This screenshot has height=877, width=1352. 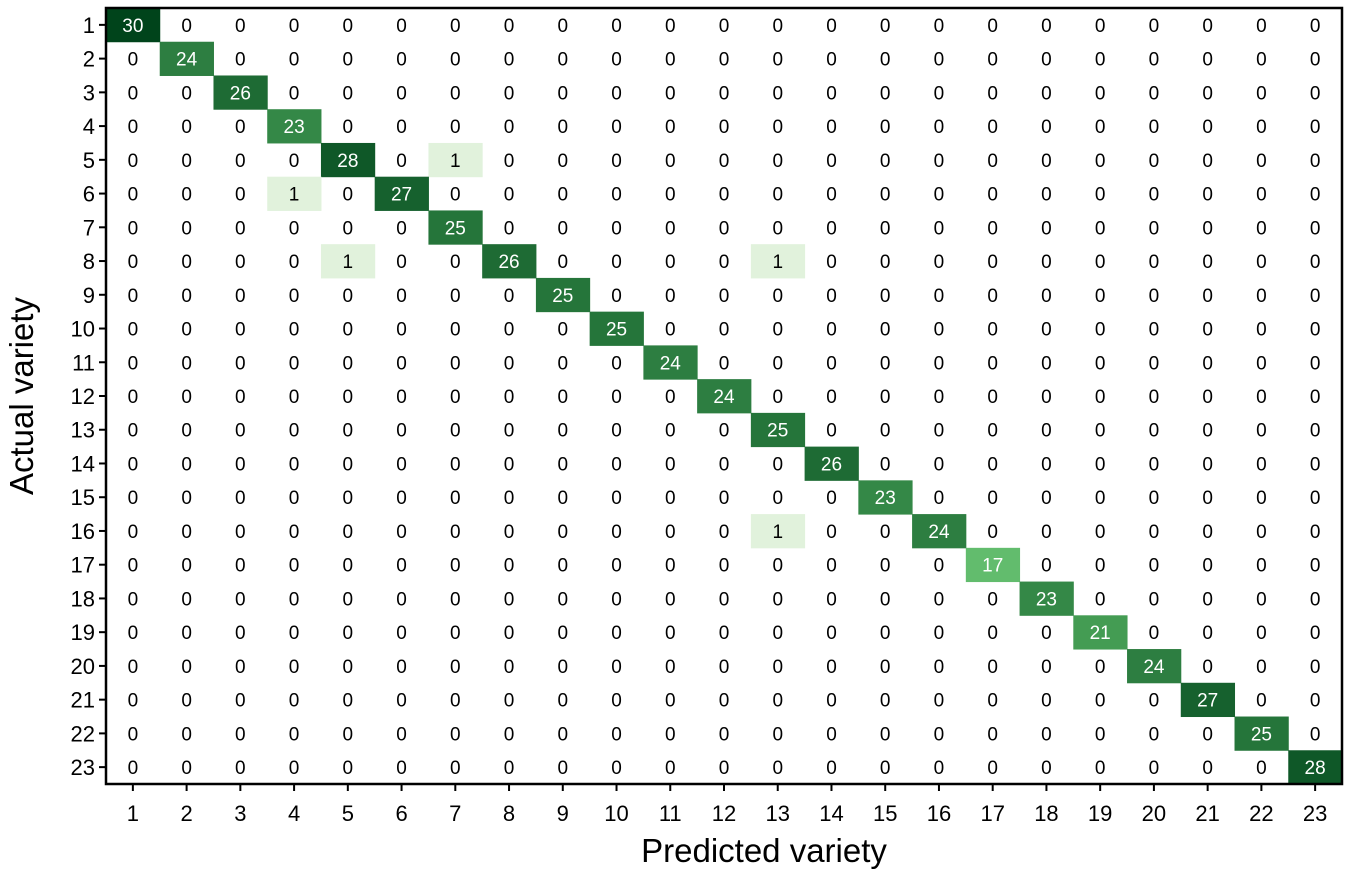 What do you see at coordinates (1046, 813) in the screenshot?
I see `x-tick-label: 18` at bounding box center [1046, 813].